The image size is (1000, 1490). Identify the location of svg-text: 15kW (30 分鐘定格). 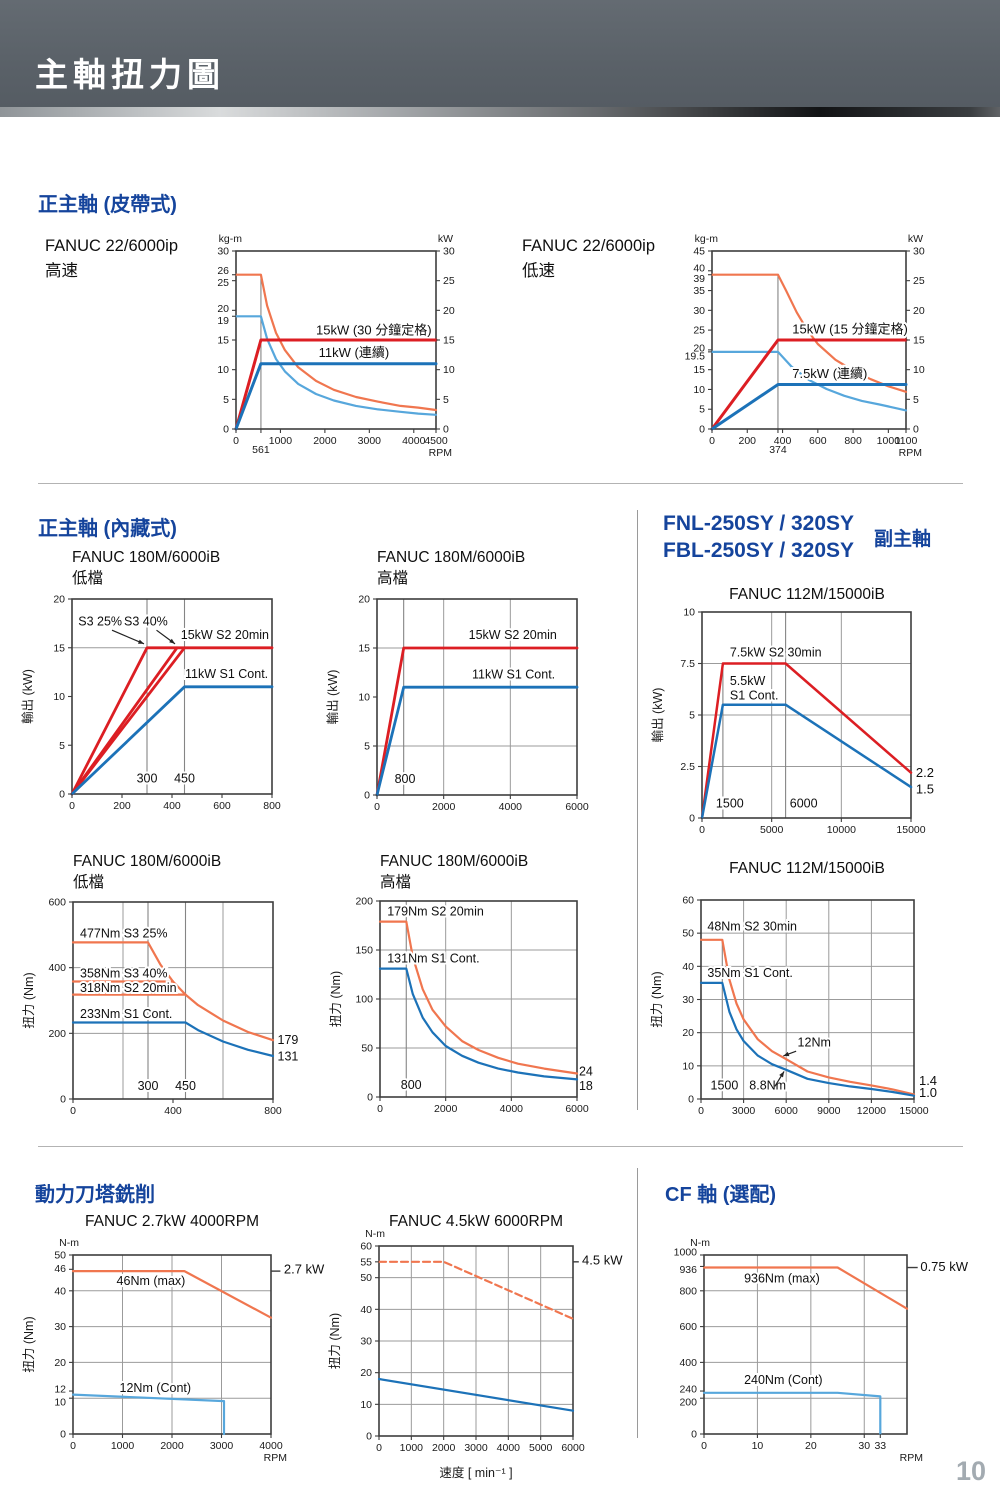
(374, 330).